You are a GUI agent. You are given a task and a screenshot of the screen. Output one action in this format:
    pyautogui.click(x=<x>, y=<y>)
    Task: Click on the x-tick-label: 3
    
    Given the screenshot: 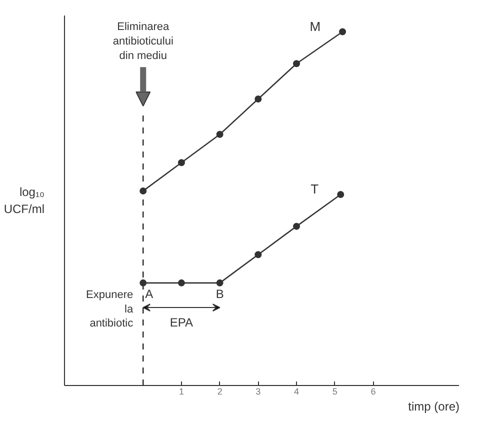 What is the action you would take?
    pyautogui.click(x=258, y=391)
    